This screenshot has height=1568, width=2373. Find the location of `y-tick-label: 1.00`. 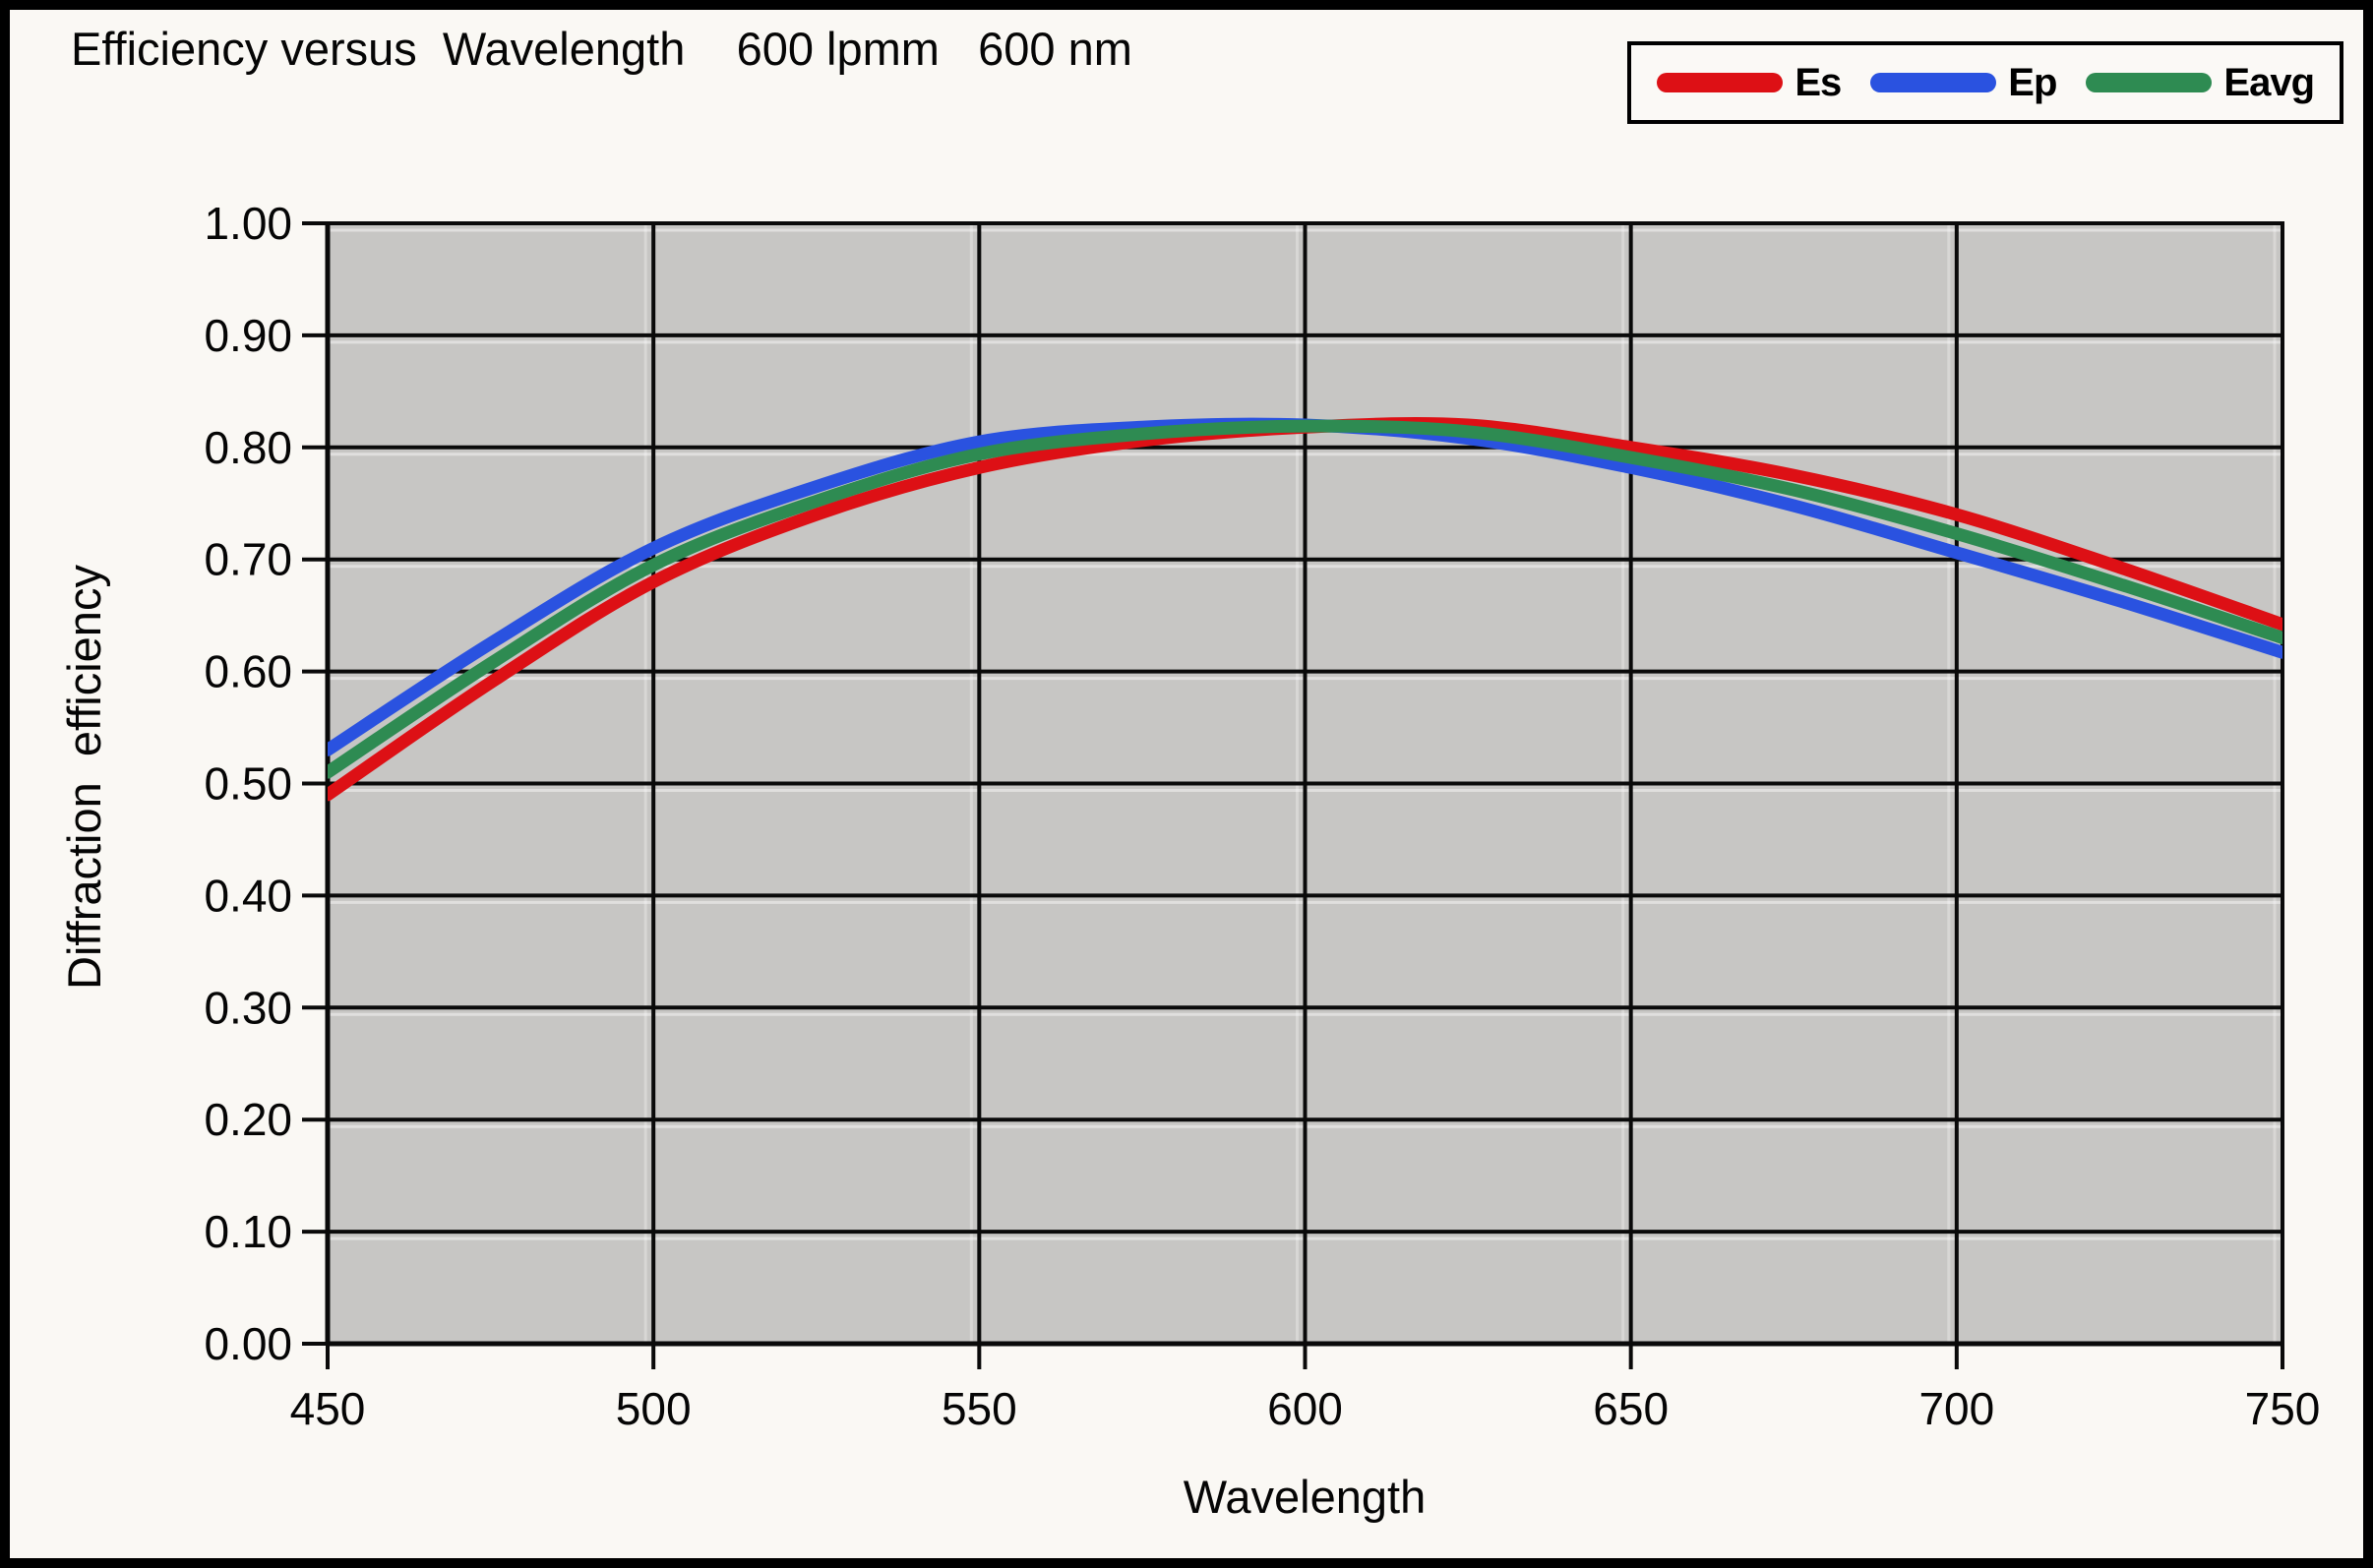

y-tick-label: 1.00 is located at coordinates (248, 223).